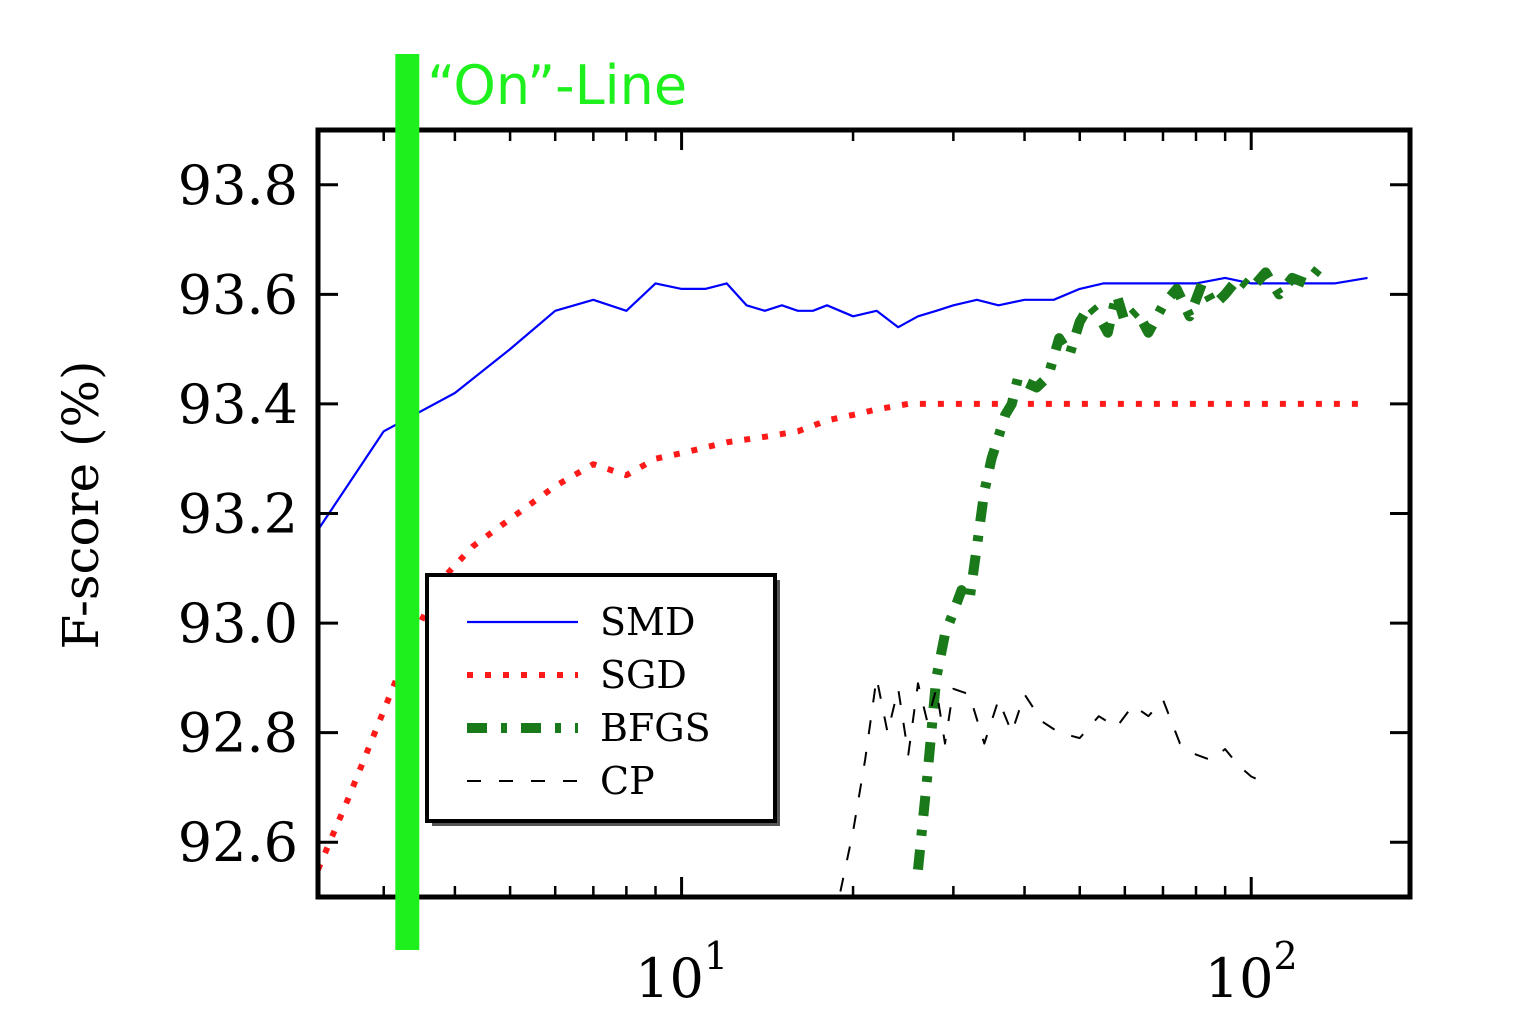  I want to click on legend-label-sgd: SGD, so click(643, 675).